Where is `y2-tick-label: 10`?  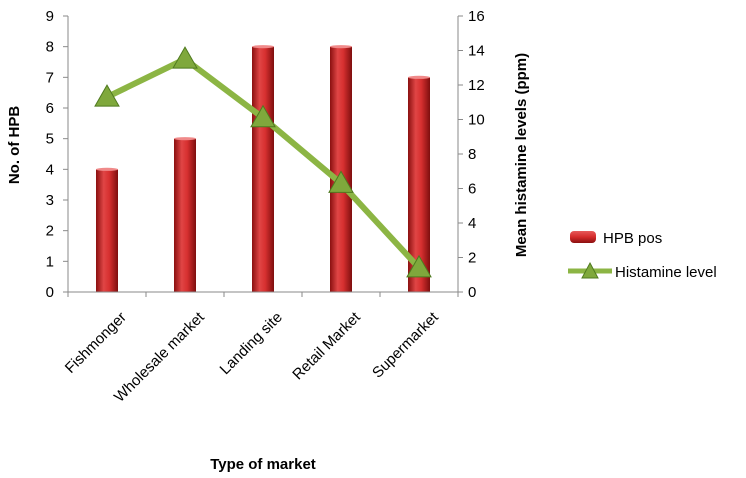
y2-tick-label: 10 is located at coordinates (476, 120).